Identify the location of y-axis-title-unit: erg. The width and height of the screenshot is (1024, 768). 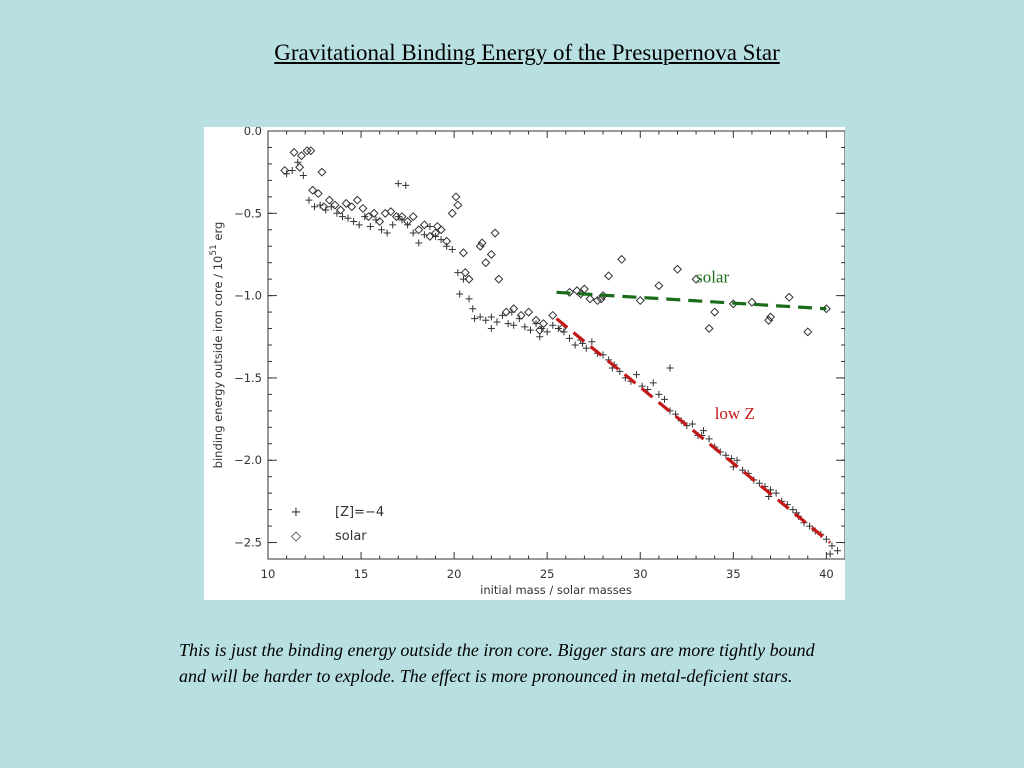
(218, 233).